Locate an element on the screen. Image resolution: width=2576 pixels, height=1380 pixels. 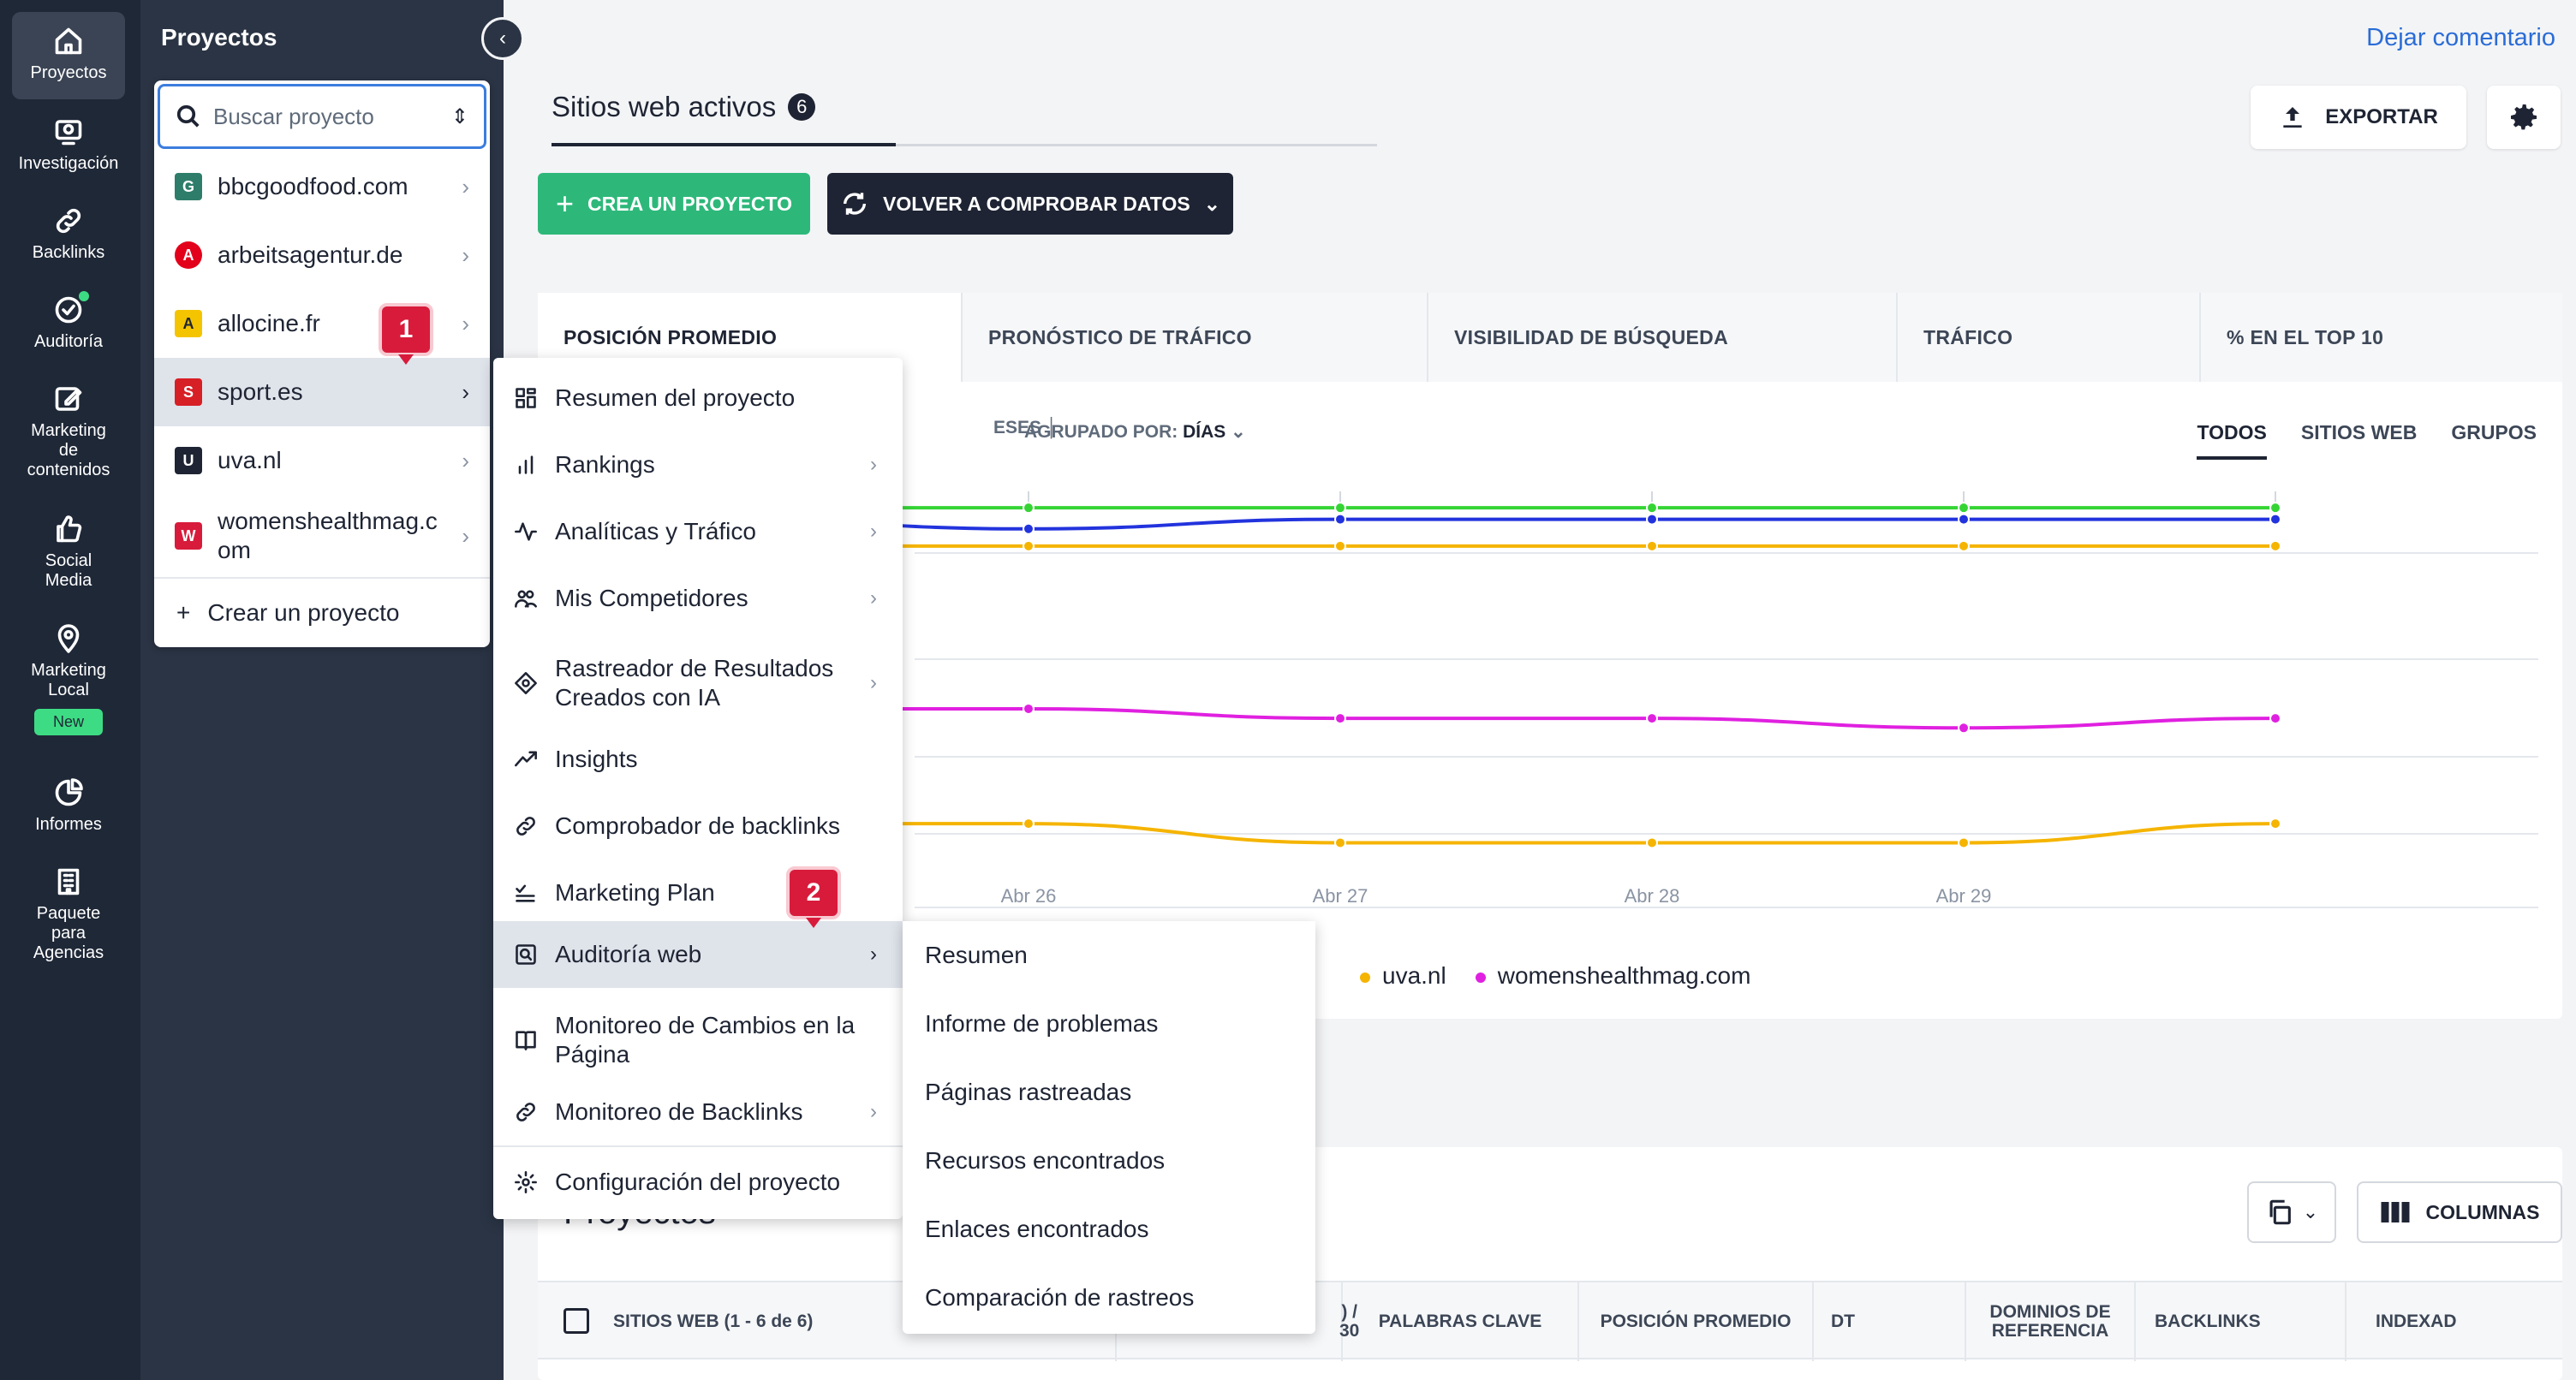
toggle-todos: TODOS is located at coordinates (2232, 440).